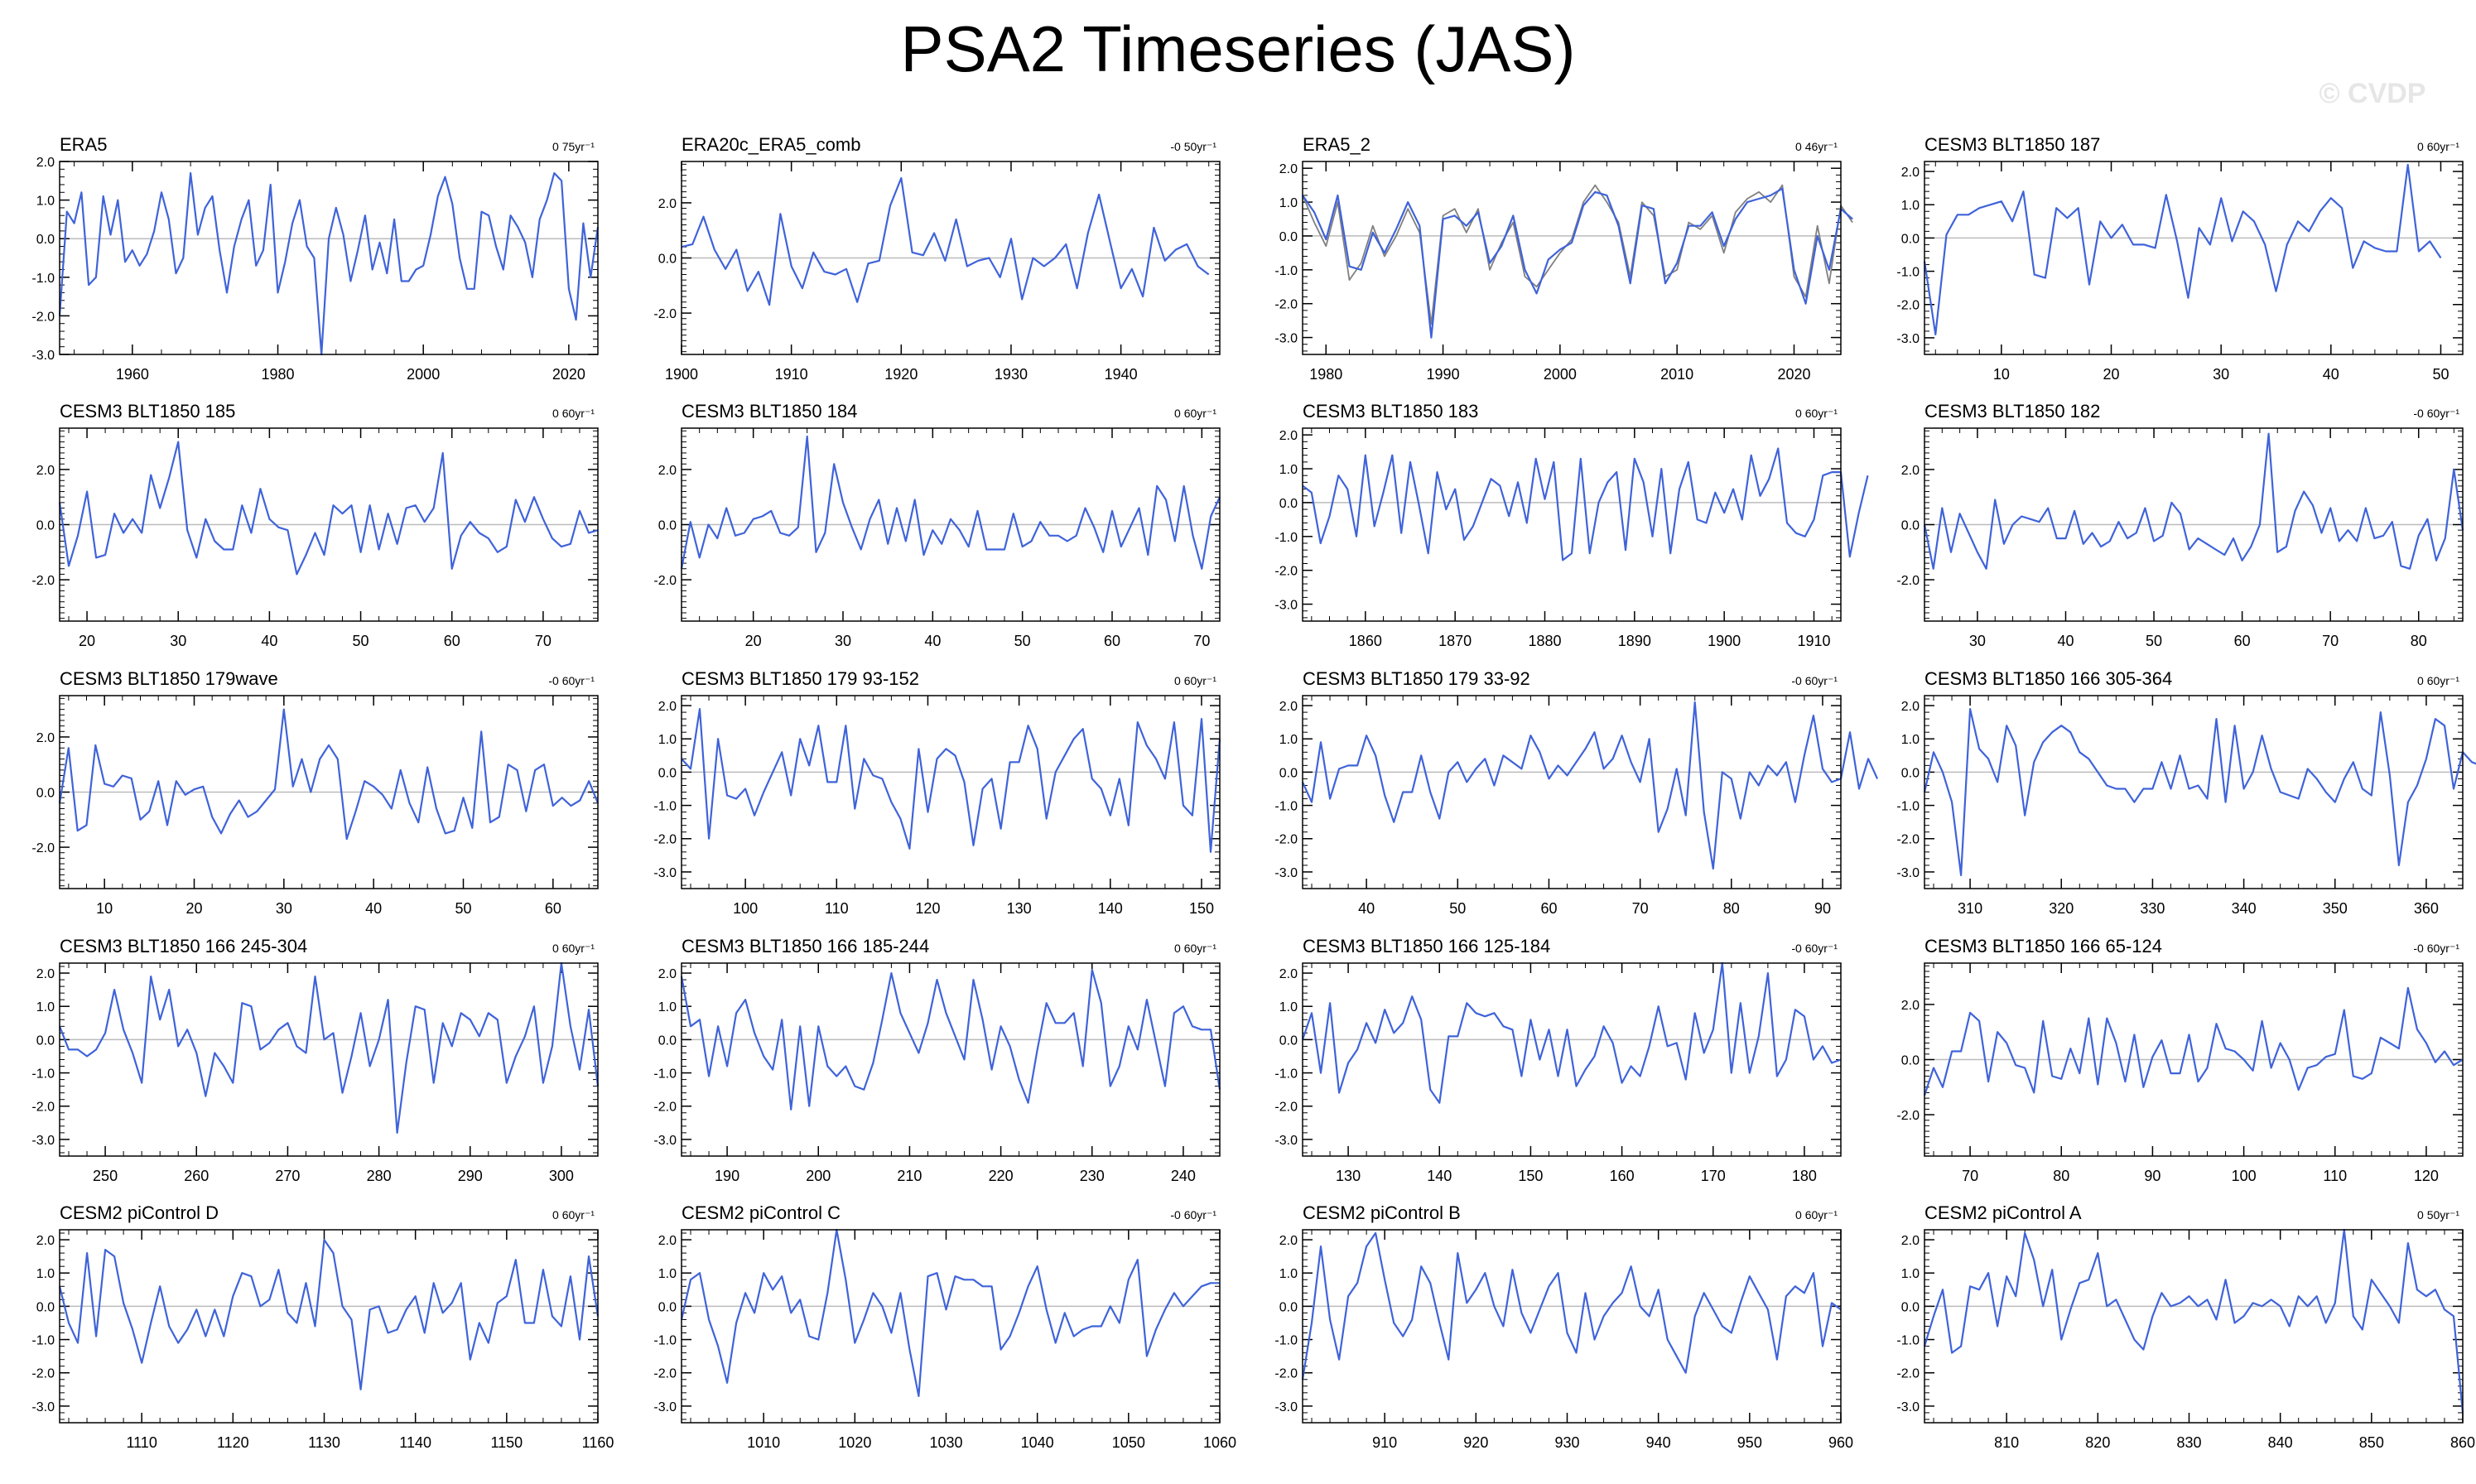 Image resolution: width=2476 pixels, height=1484 pixels. I want to click on page-title: PSA2 Timeseries (JAS), so click(1238, 48).